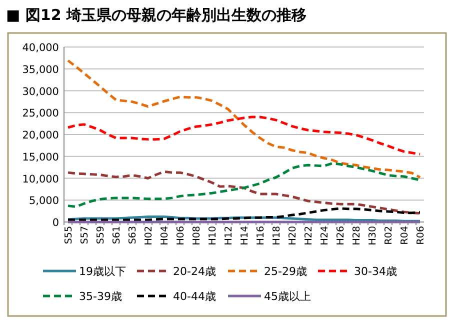 This screenshot has width=450, height=320. Describe the element at coordinates (165, 236) in the screenshot. I see `x-tick-label: H04` at that location.